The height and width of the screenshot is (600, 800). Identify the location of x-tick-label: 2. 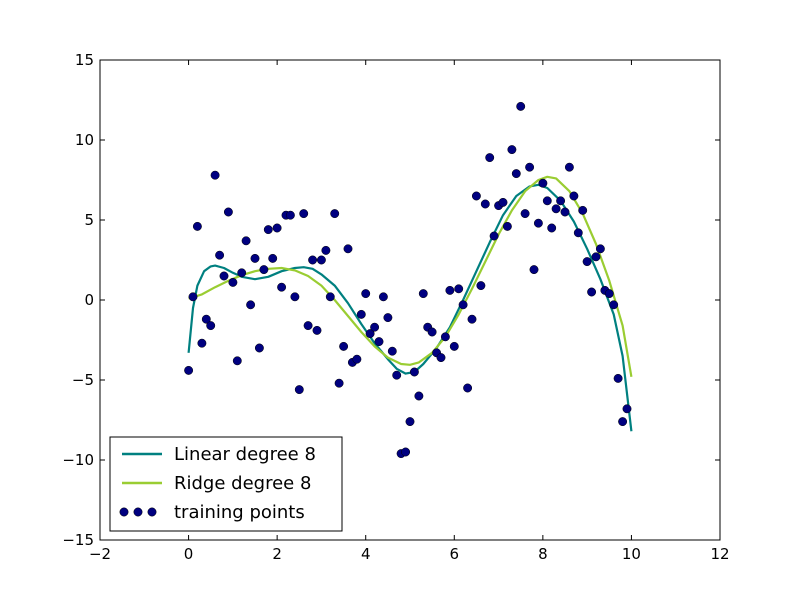
(277, 554).